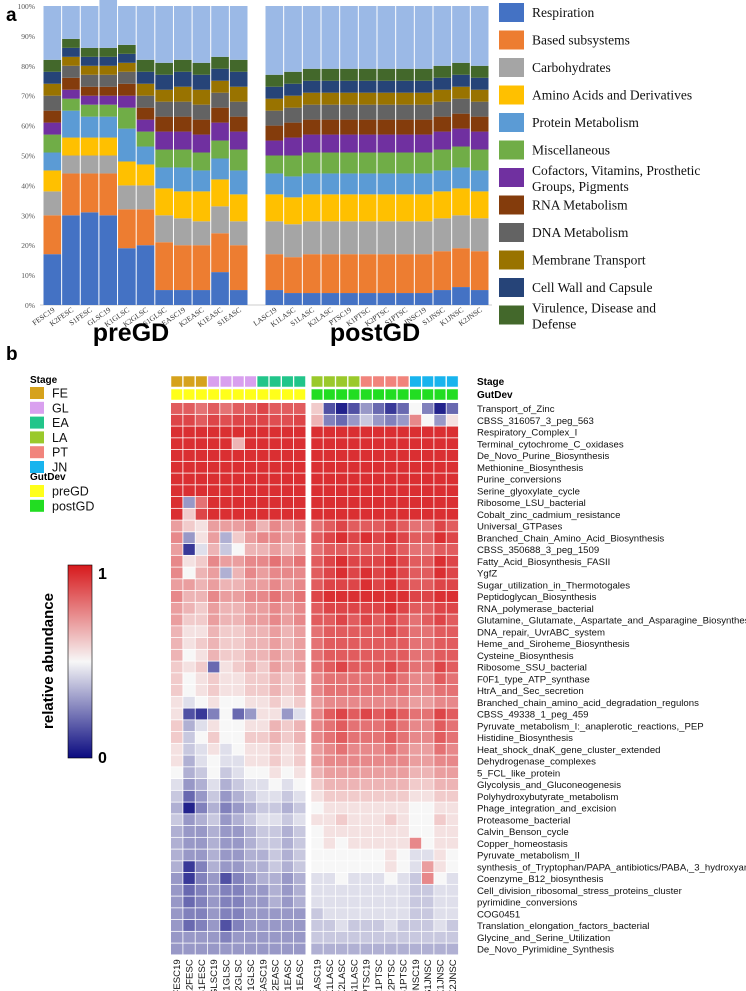 This screenshot has width=746, height=991. Describe the element at coordinates (250, 394) in the screenshot. I see `gutdev-annot-s1glsc` at that location.